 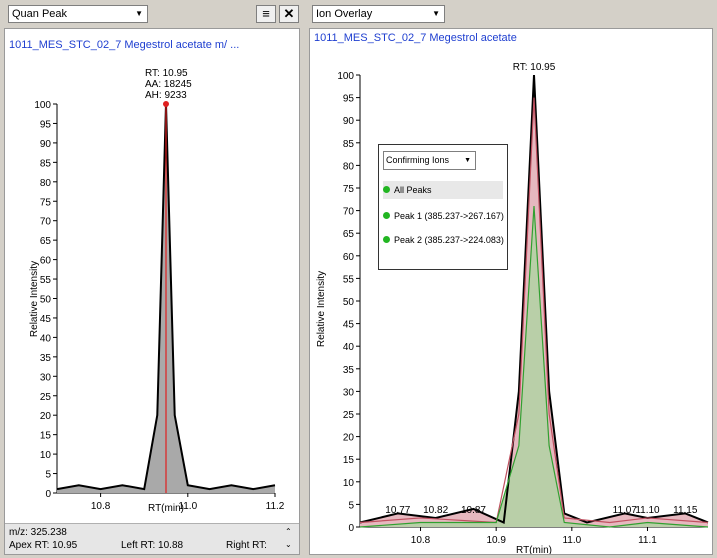 What do you see at coordinates (647, 510) in the screenshot?
I see `peak-rt-label: 11.10` at bounding box center [647, 510].